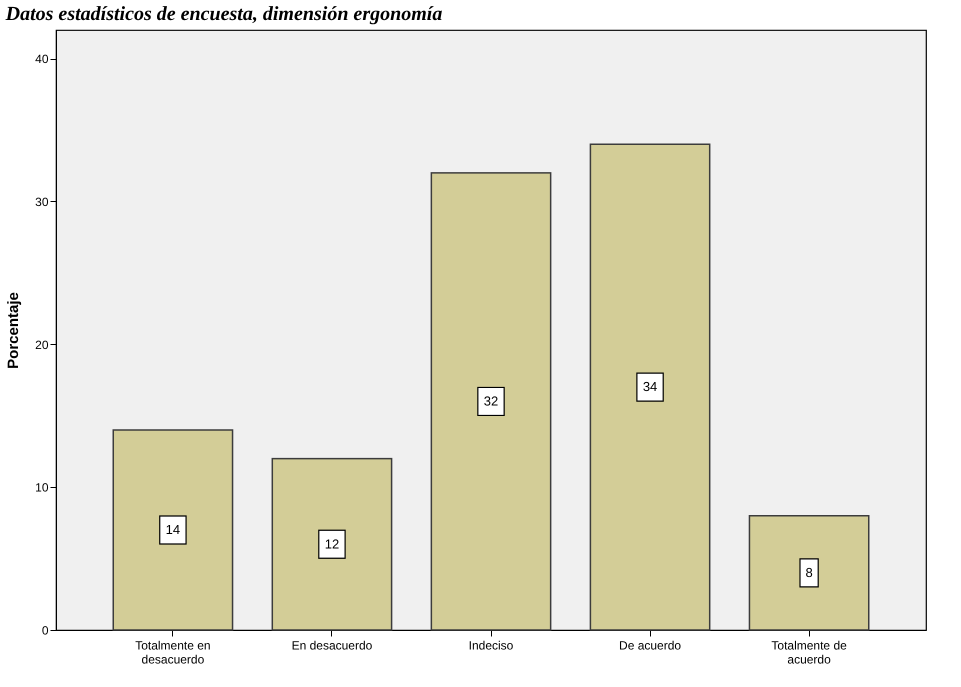 Image resolution: width=961 pixels, height=687 pixels. I want to click on x-tick-label: Totalmente de acuerdo, so click(809, 652).